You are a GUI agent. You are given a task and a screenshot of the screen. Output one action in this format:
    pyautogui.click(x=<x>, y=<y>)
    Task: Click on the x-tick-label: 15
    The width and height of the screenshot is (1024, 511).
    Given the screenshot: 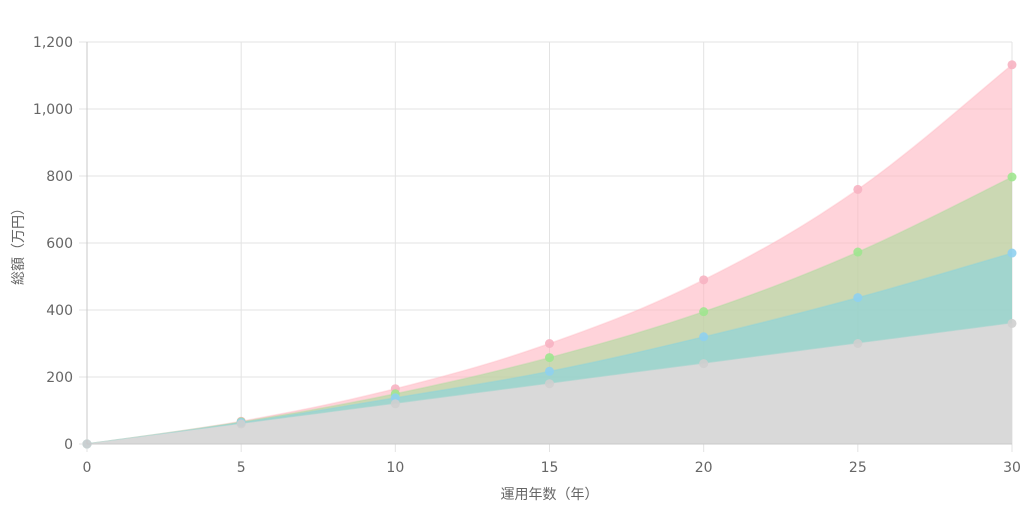 What is the action you would take?
    pyautogui.click(x=550, y=468)
    